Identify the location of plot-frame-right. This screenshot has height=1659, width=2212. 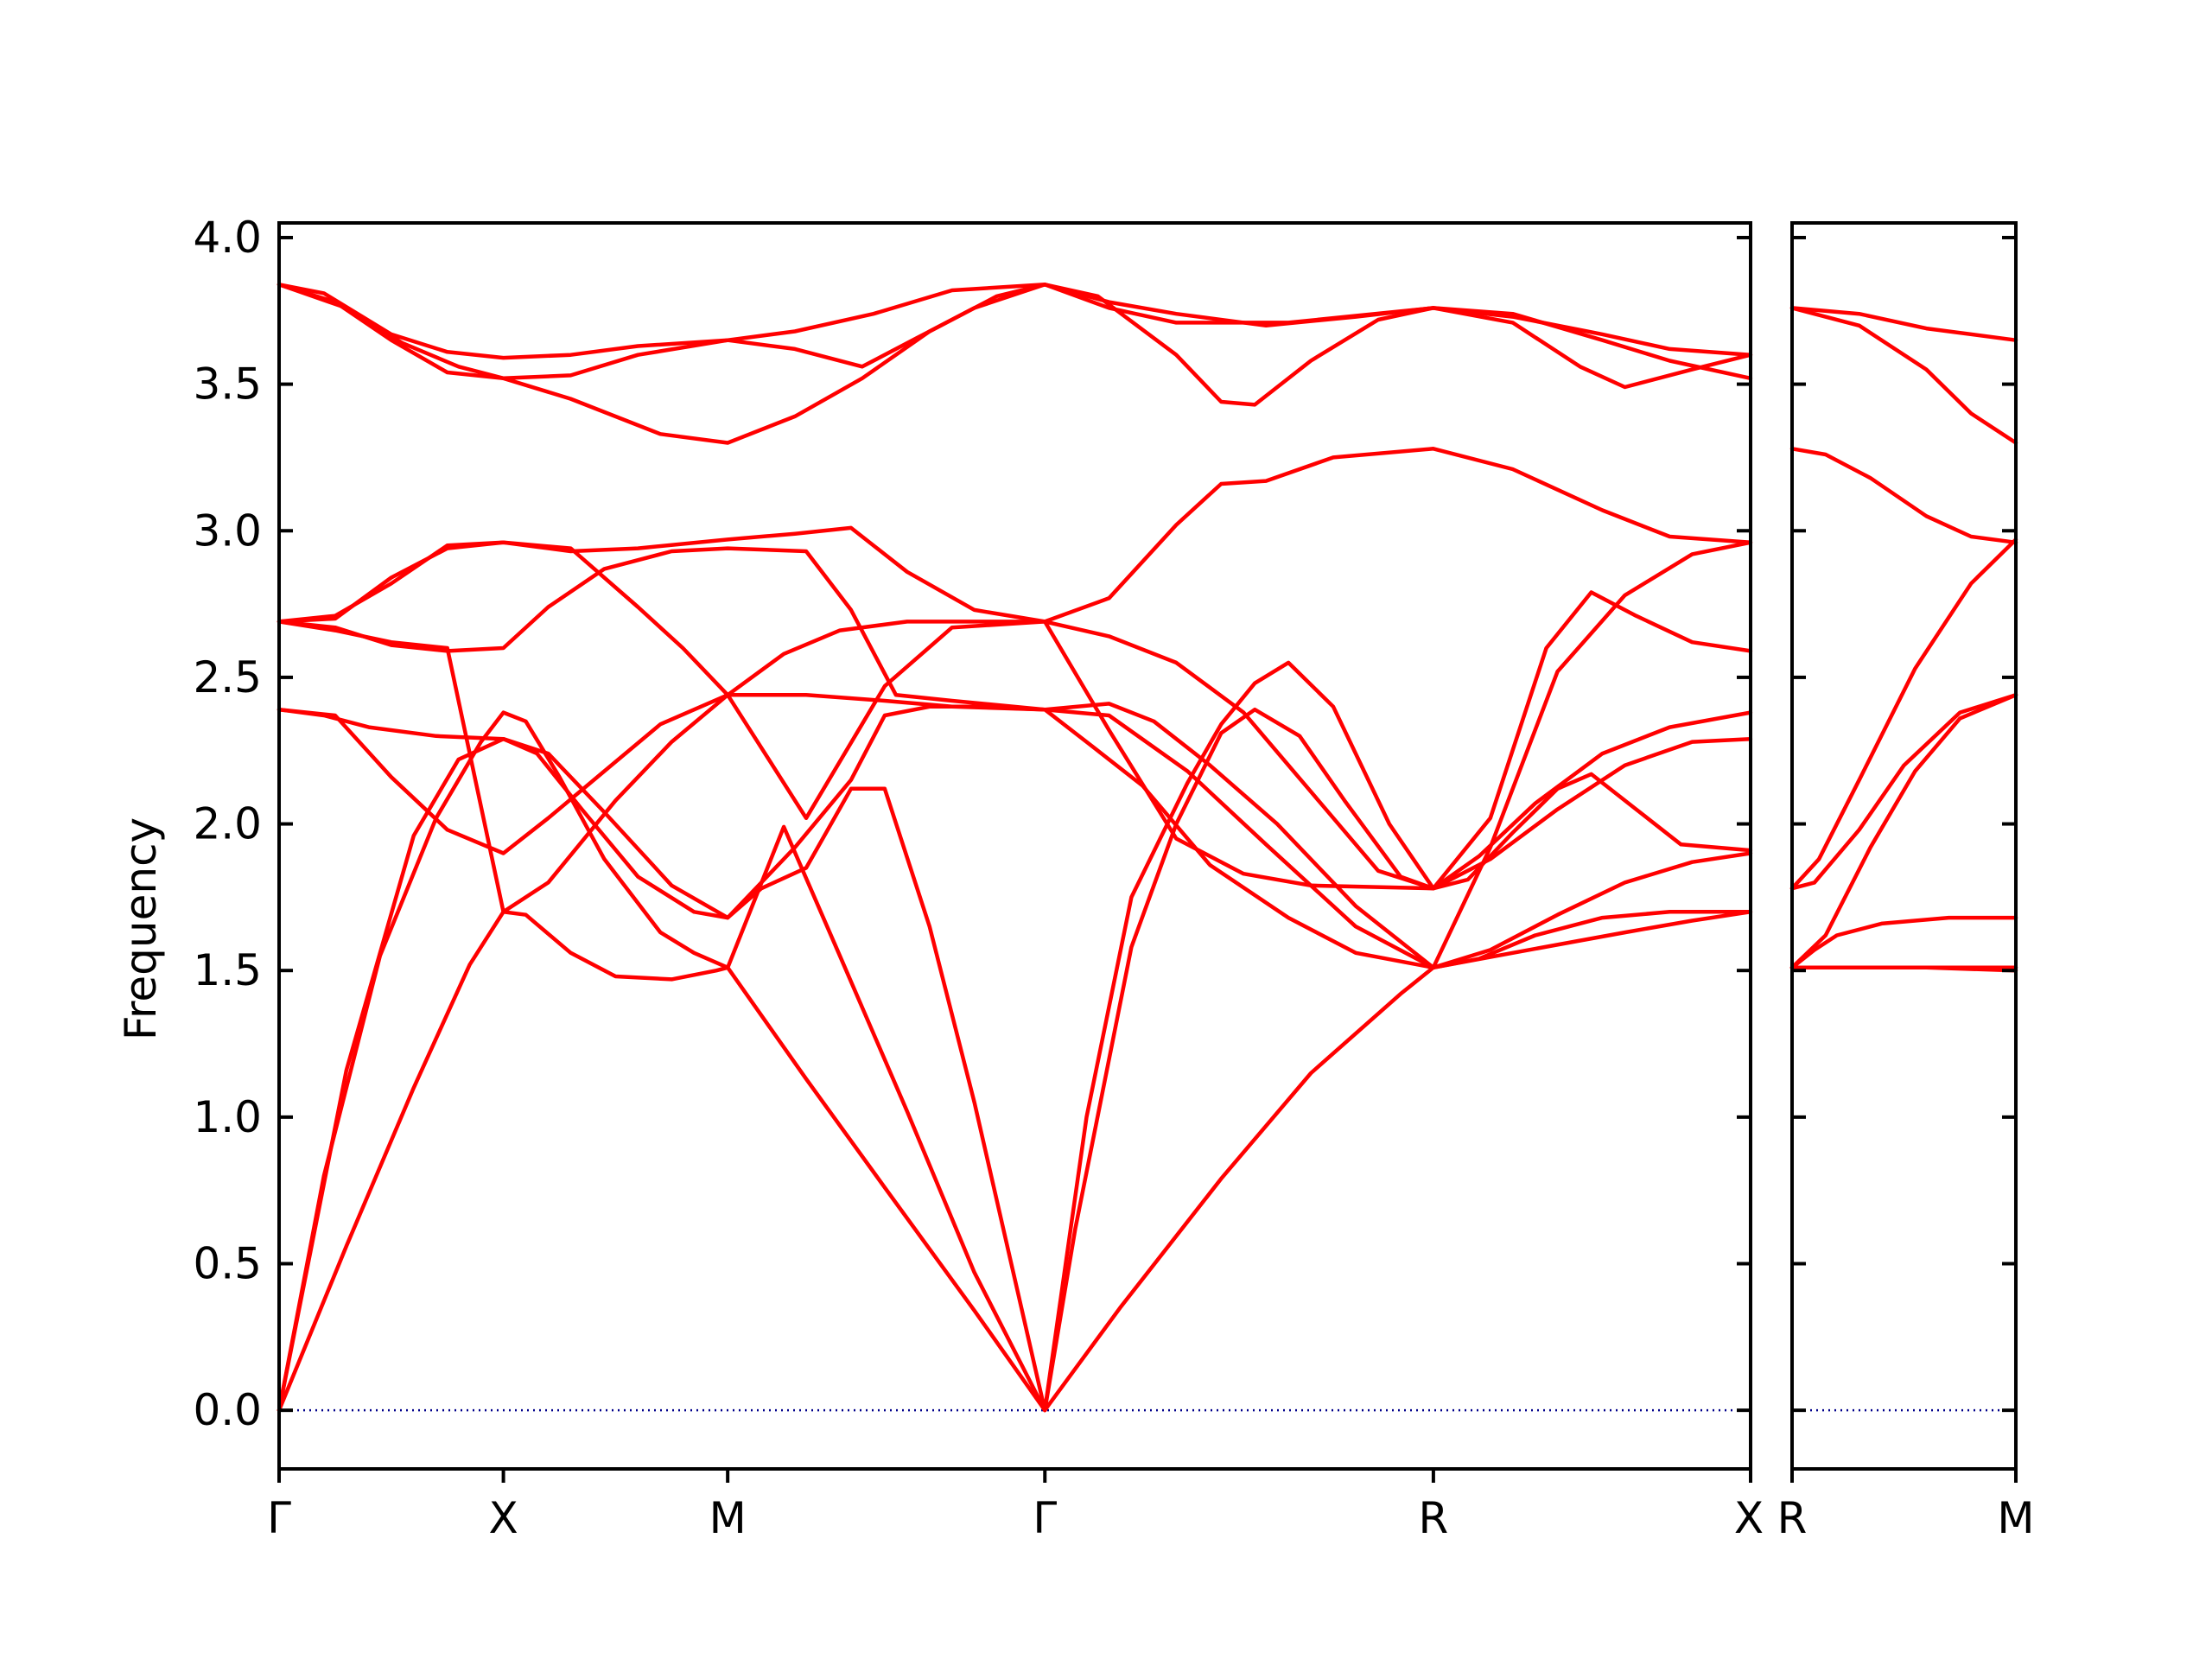
(1904, 846).